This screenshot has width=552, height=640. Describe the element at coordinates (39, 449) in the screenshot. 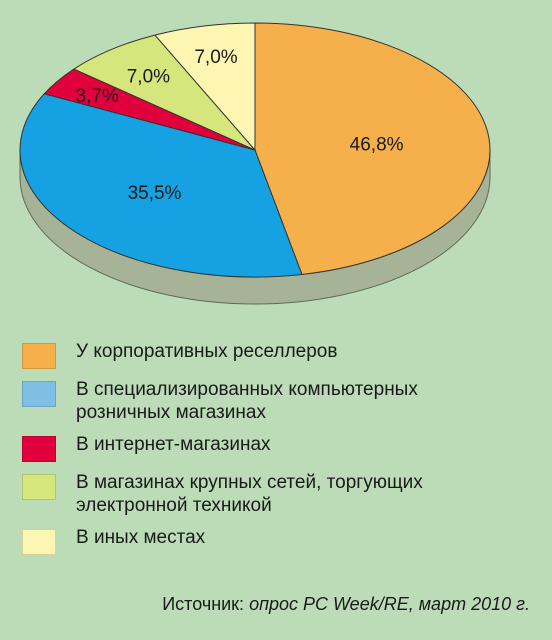

I see `legend-swatch-online-stores` at that location.